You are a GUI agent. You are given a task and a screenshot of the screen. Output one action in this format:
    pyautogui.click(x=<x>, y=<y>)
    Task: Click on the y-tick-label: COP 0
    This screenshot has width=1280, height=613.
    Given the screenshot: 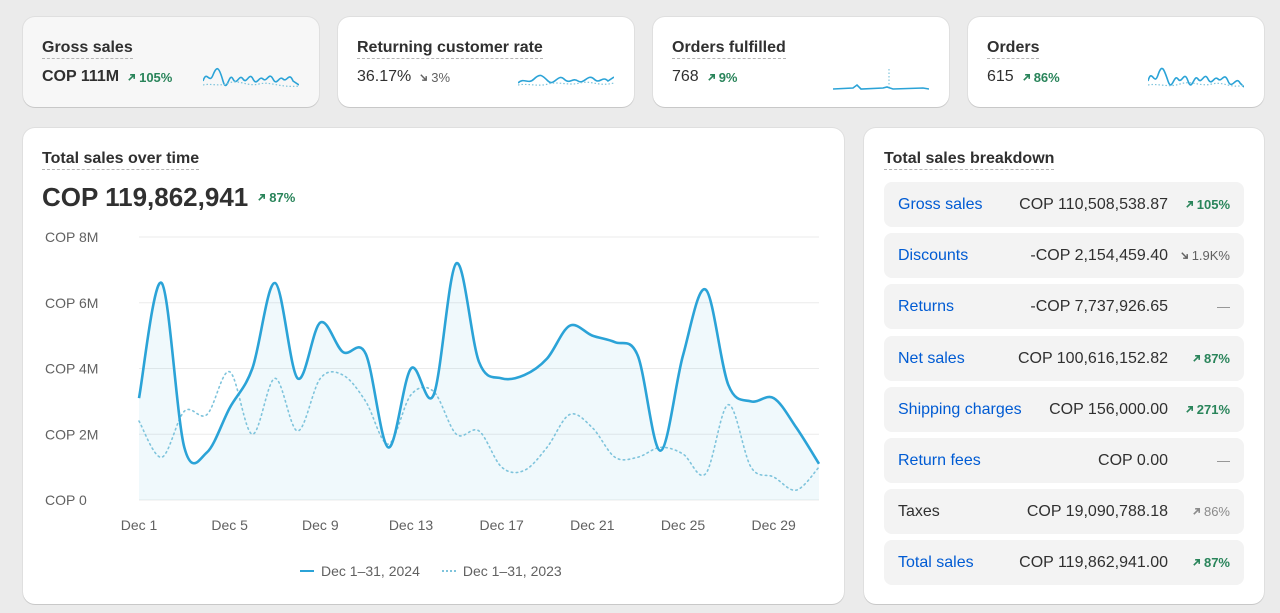 What is the action you would take?
    pyautogui.click(x=66, y=500)
    